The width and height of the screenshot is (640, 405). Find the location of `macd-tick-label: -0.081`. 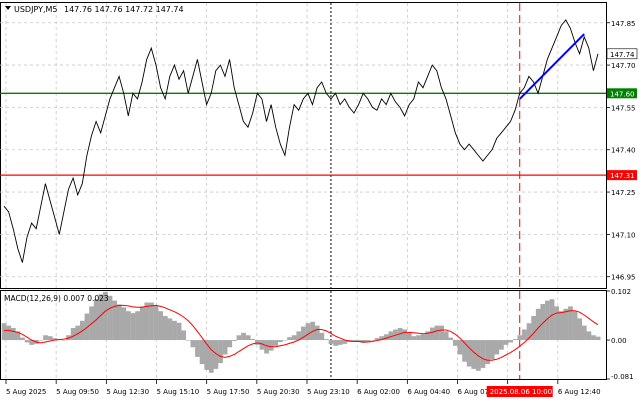

macd-tick-label: -0.081 is located at coordinates (622, 377).